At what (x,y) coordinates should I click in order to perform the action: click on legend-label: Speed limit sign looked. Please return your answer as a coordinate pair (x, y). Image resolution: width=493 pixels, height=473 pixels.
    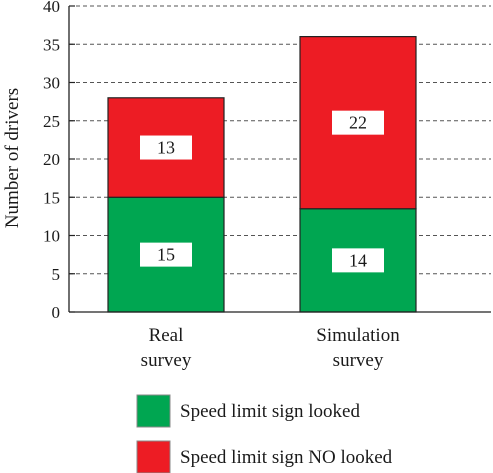
    Looking at the image, I should click on (270, 411).